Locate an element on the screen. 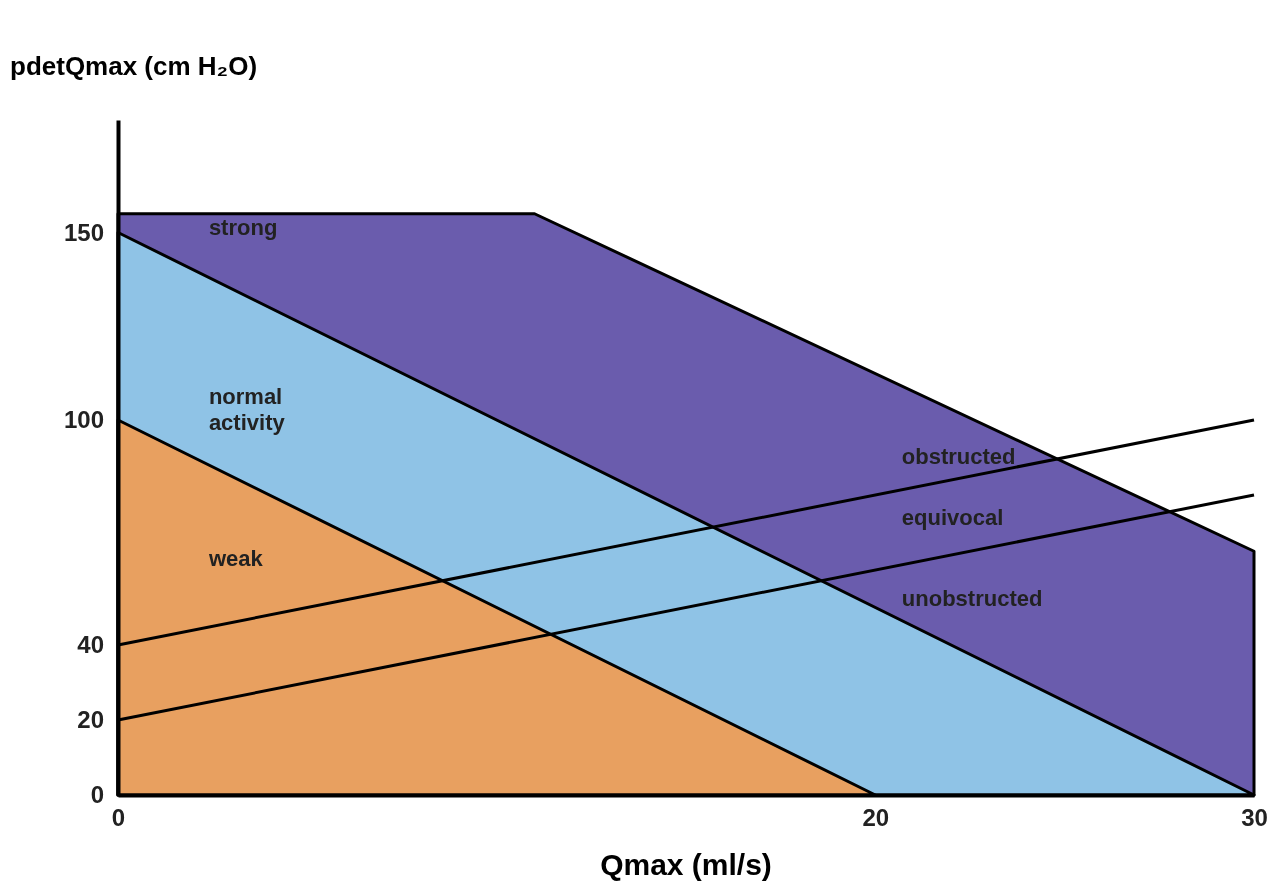 This screenshot has height=893, width=1284. annotation: unobstructed is located at coordinates (972, 598).